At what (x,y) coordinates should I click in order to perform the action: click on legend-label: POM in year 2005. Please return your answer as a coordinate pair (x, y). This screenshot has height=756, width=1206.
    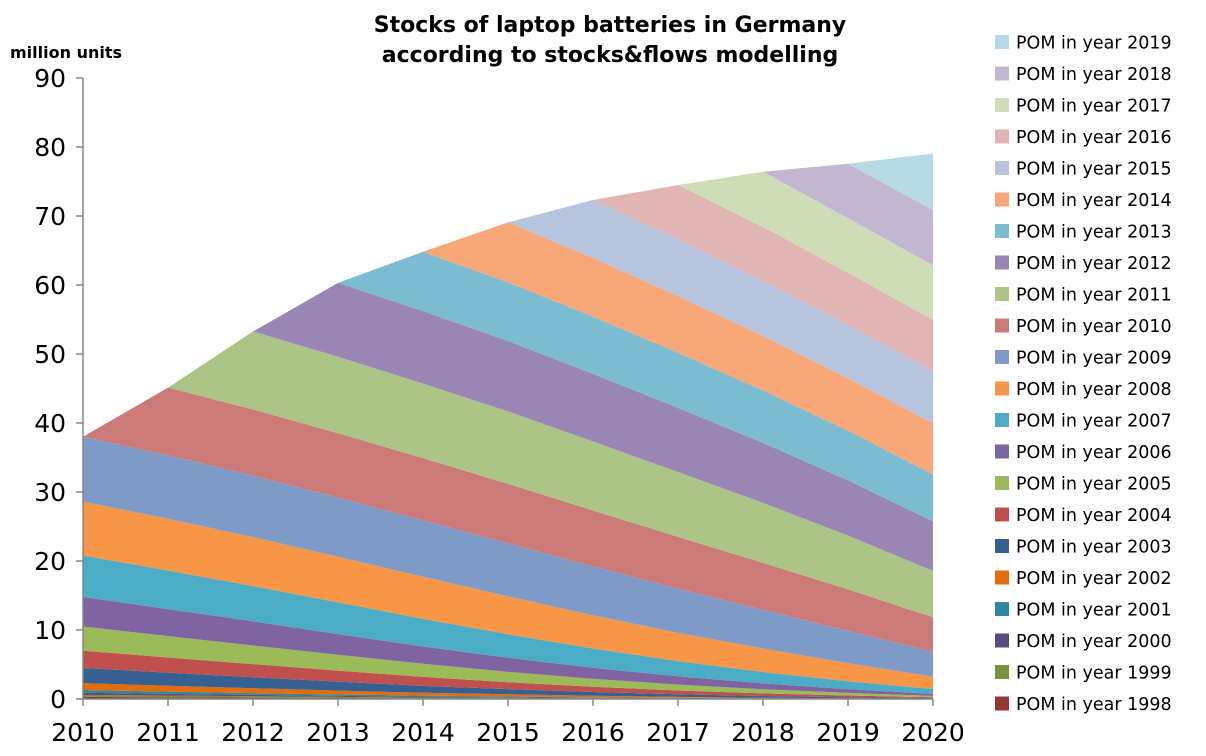
    Looking at the image, I should click on (1094, 485).